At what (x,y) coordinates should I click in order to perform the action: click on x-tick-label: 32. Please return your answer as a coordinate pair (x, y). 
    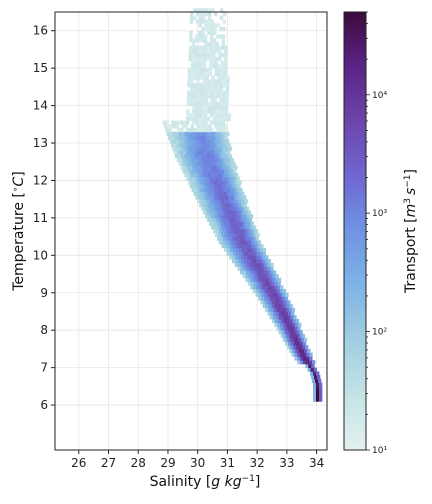
    Looking at the image, I should click on (257, 463).